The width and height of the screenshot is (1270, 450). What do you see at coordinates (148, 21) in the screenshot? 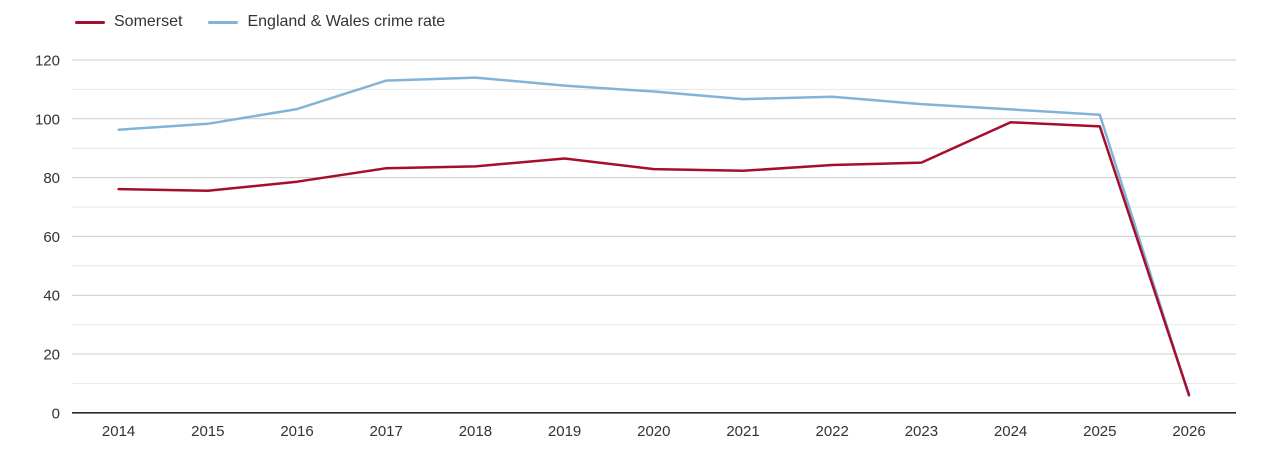
I see `legend-label-somerset: Somerset` at bounding box center [148, 21].